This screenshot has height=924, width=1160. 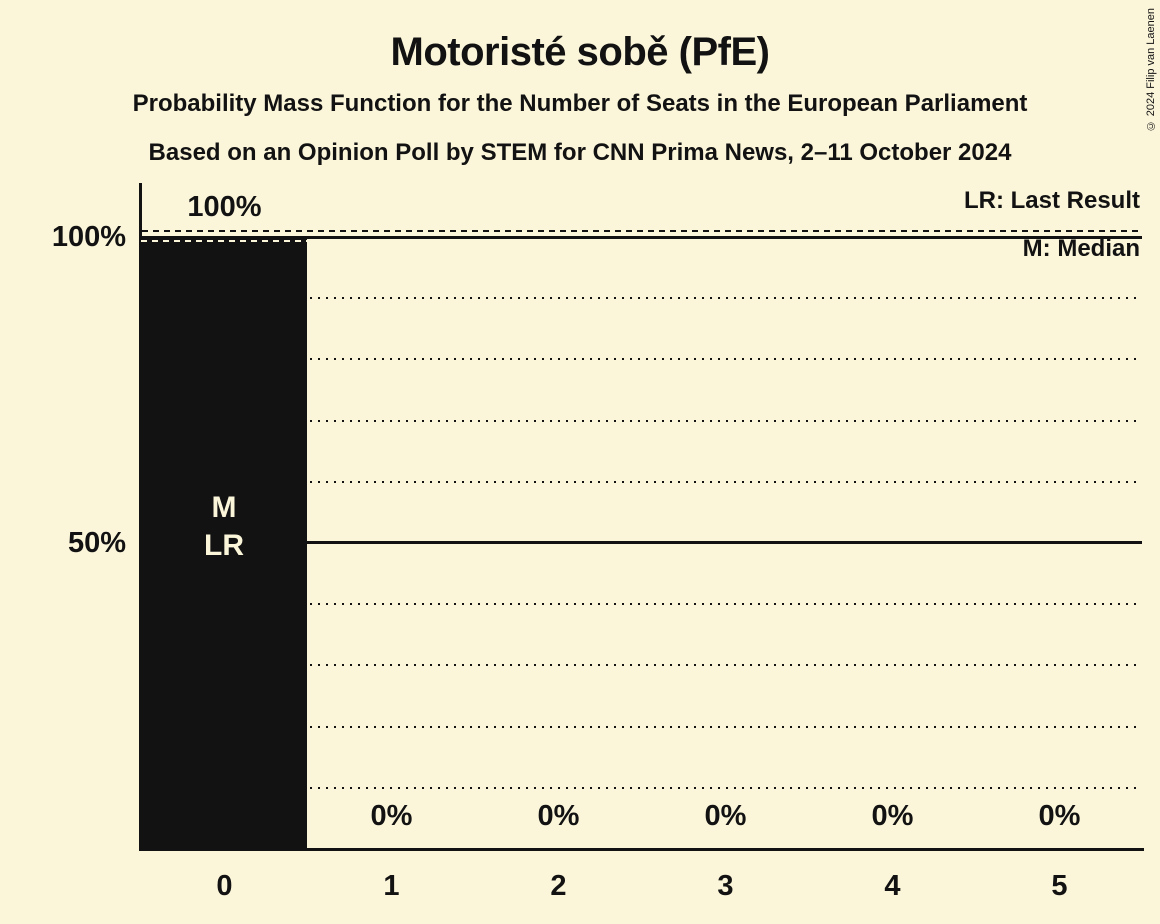 I want to click on y-tick-label-100: 100%, so click(x=88, y=237).